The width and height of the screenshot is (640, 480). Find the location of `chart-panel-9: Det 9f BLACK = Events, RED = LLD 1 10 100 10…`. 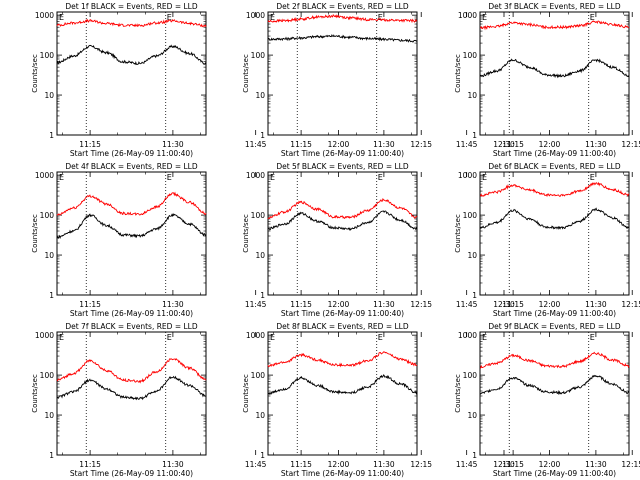

chart-panel-9: Det 9f BLACK = Events, RED = LLD 1 10 100 10… is located at coordinates (542, 400).